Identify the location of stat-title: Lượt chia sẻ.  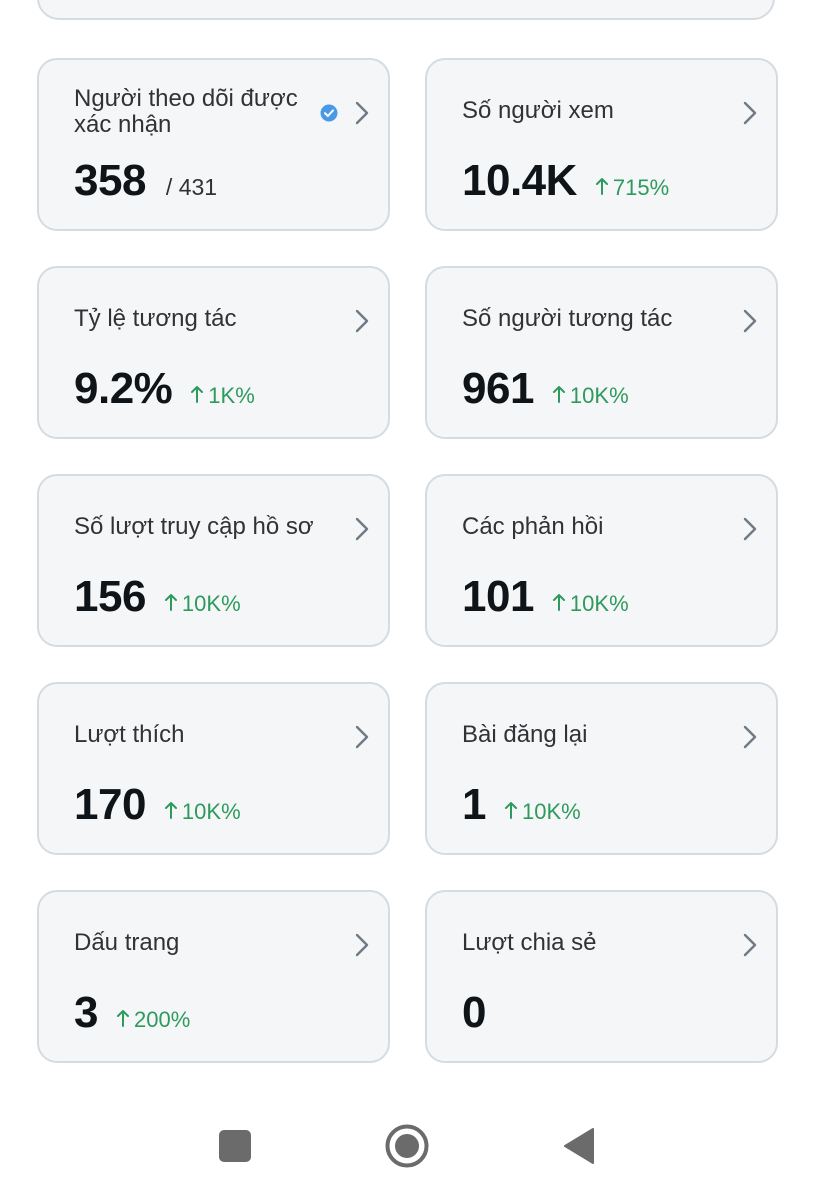
(529, 942).